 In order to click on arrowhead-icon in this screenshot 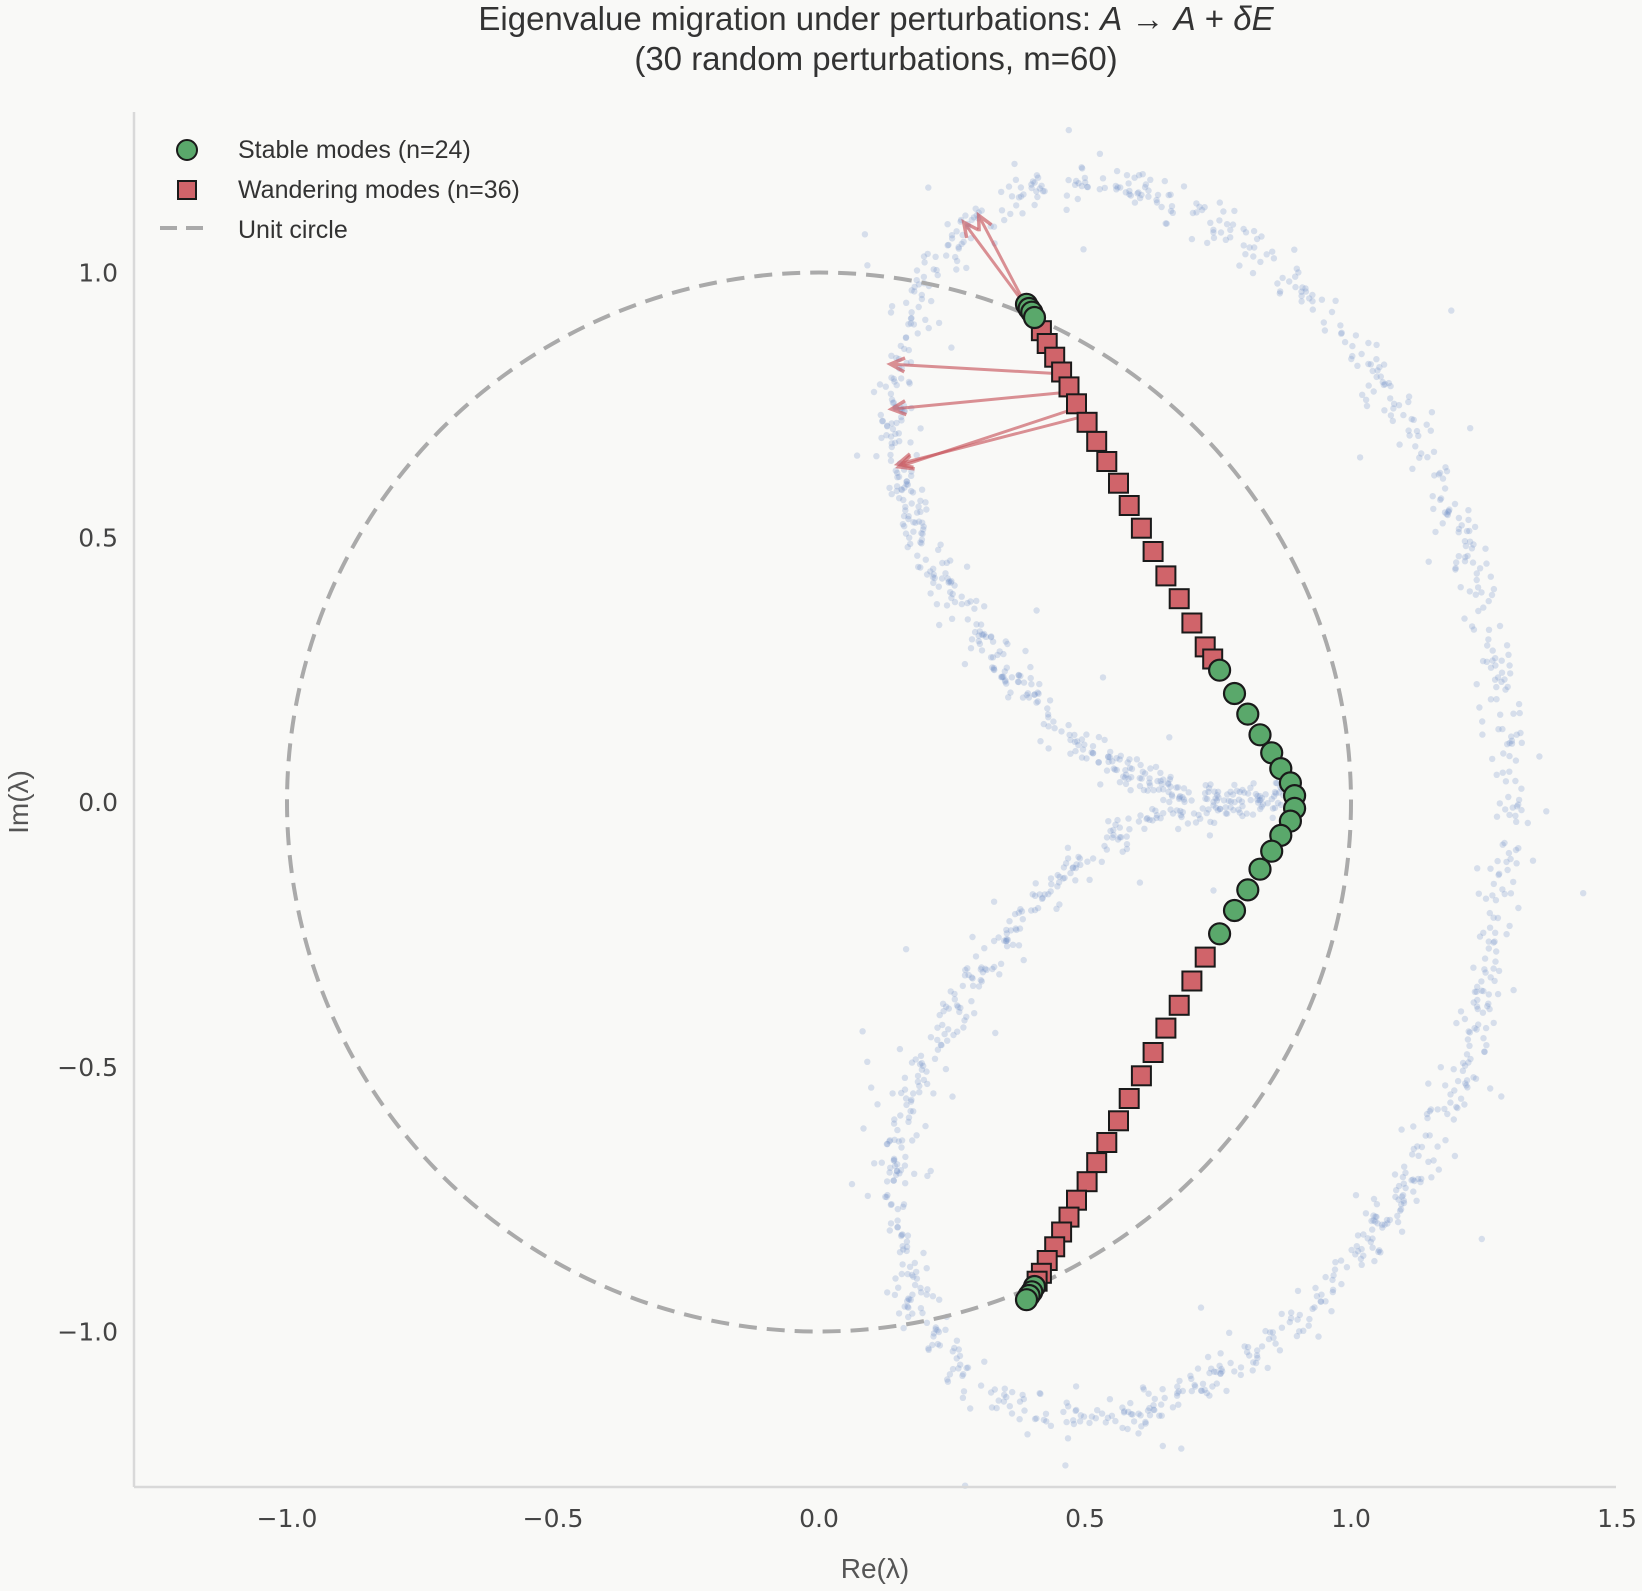, I will do `click(903, 461)`.